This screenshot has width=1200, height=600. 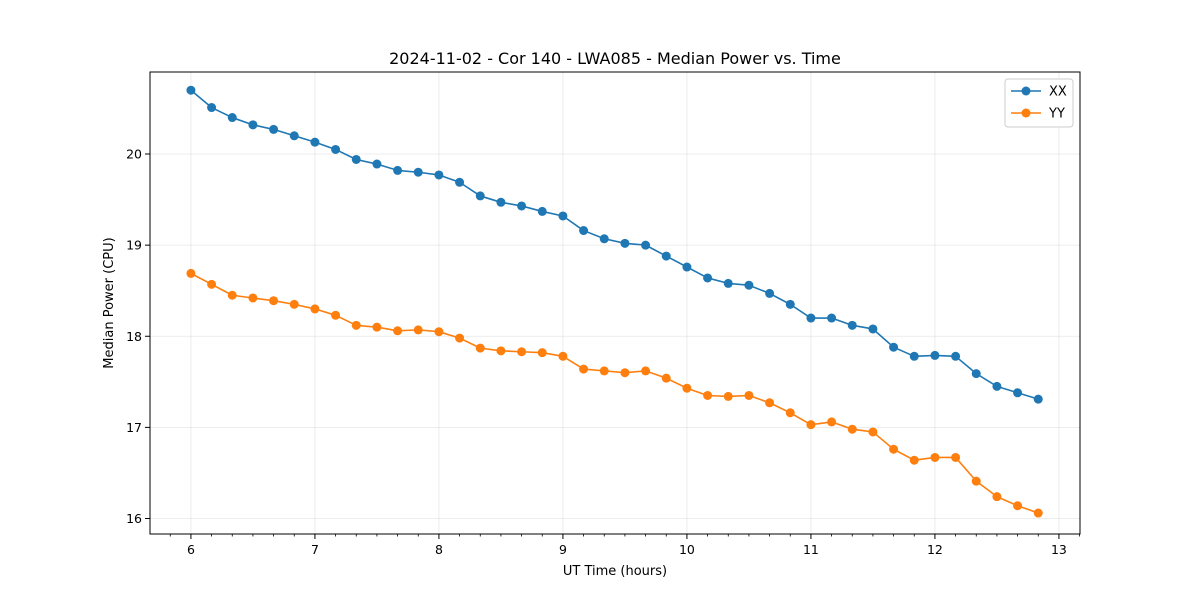 What do you see at coordinates (191, 549) in the screenshot?
I see `x-tick-label: 6` at bounding box center [191, 549].